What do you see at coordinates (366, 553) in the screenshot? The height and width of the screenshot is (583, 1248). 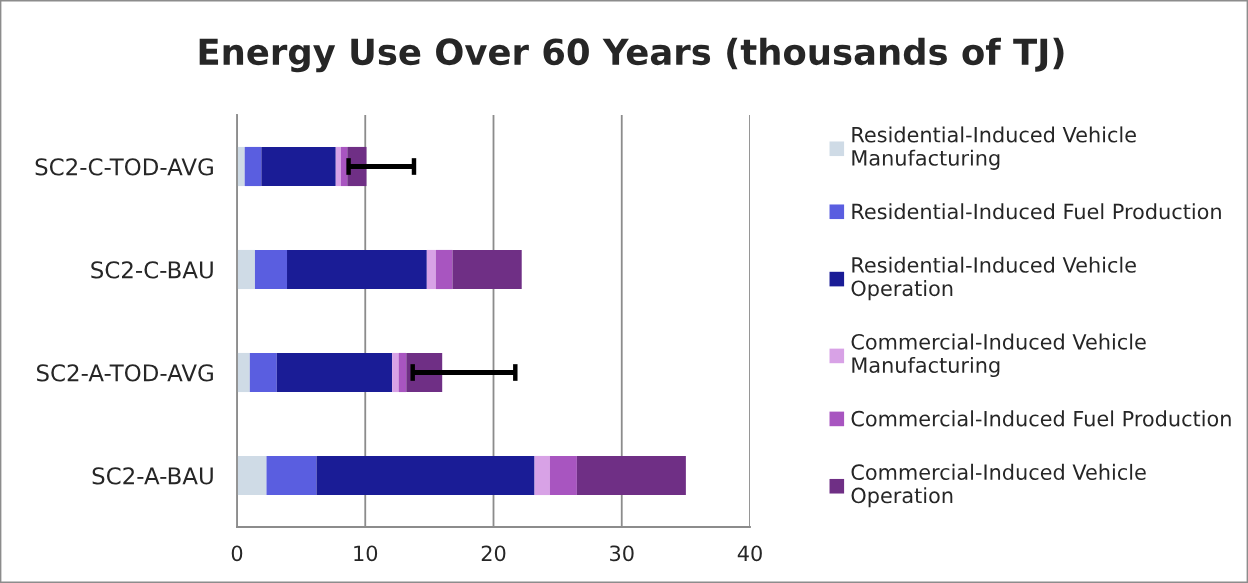 I see `x-tick-label: 10` at bounding box center [366, 553].